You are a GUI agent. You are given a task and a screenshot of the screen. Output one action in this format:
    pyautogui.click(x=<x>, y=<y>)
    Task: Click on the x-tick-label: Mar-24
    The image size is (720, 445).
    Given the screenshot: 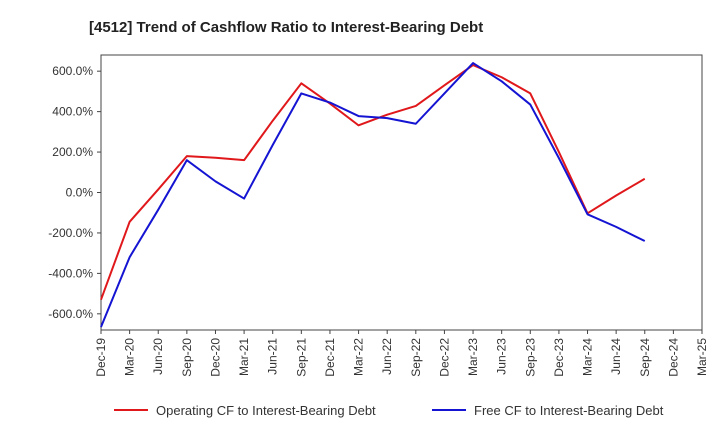 What is the action you would take?
    pyautogui.click(x=588, y=357)
    